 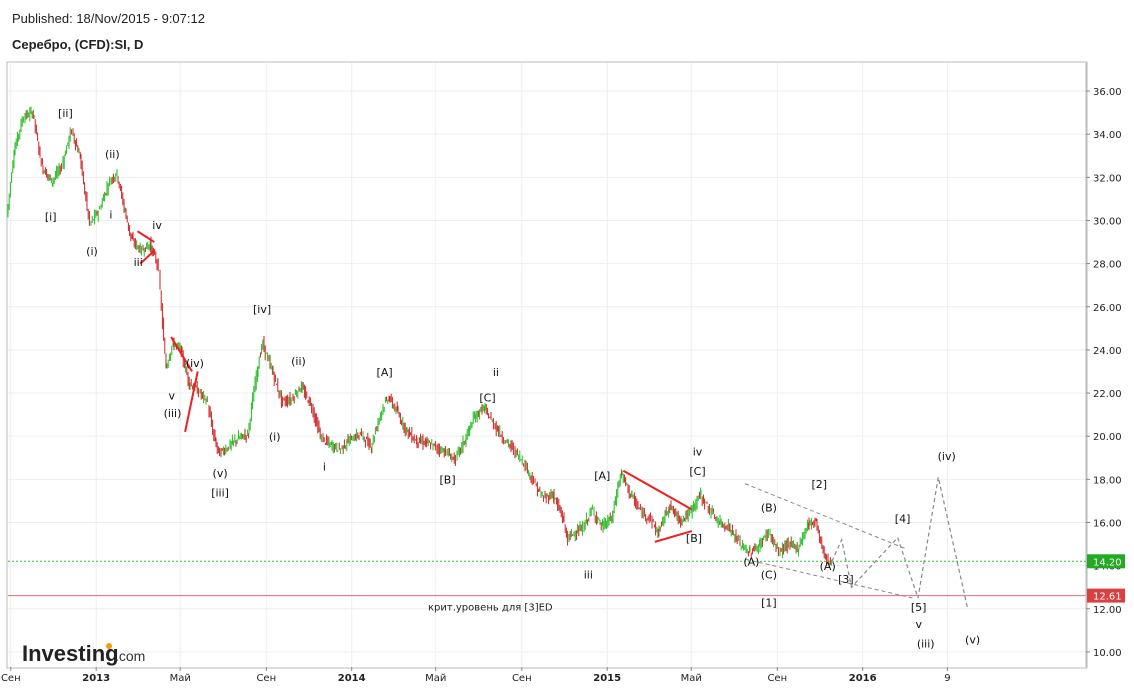 I want to click on critical-level-tag-box, so click(x=1106, y=595).